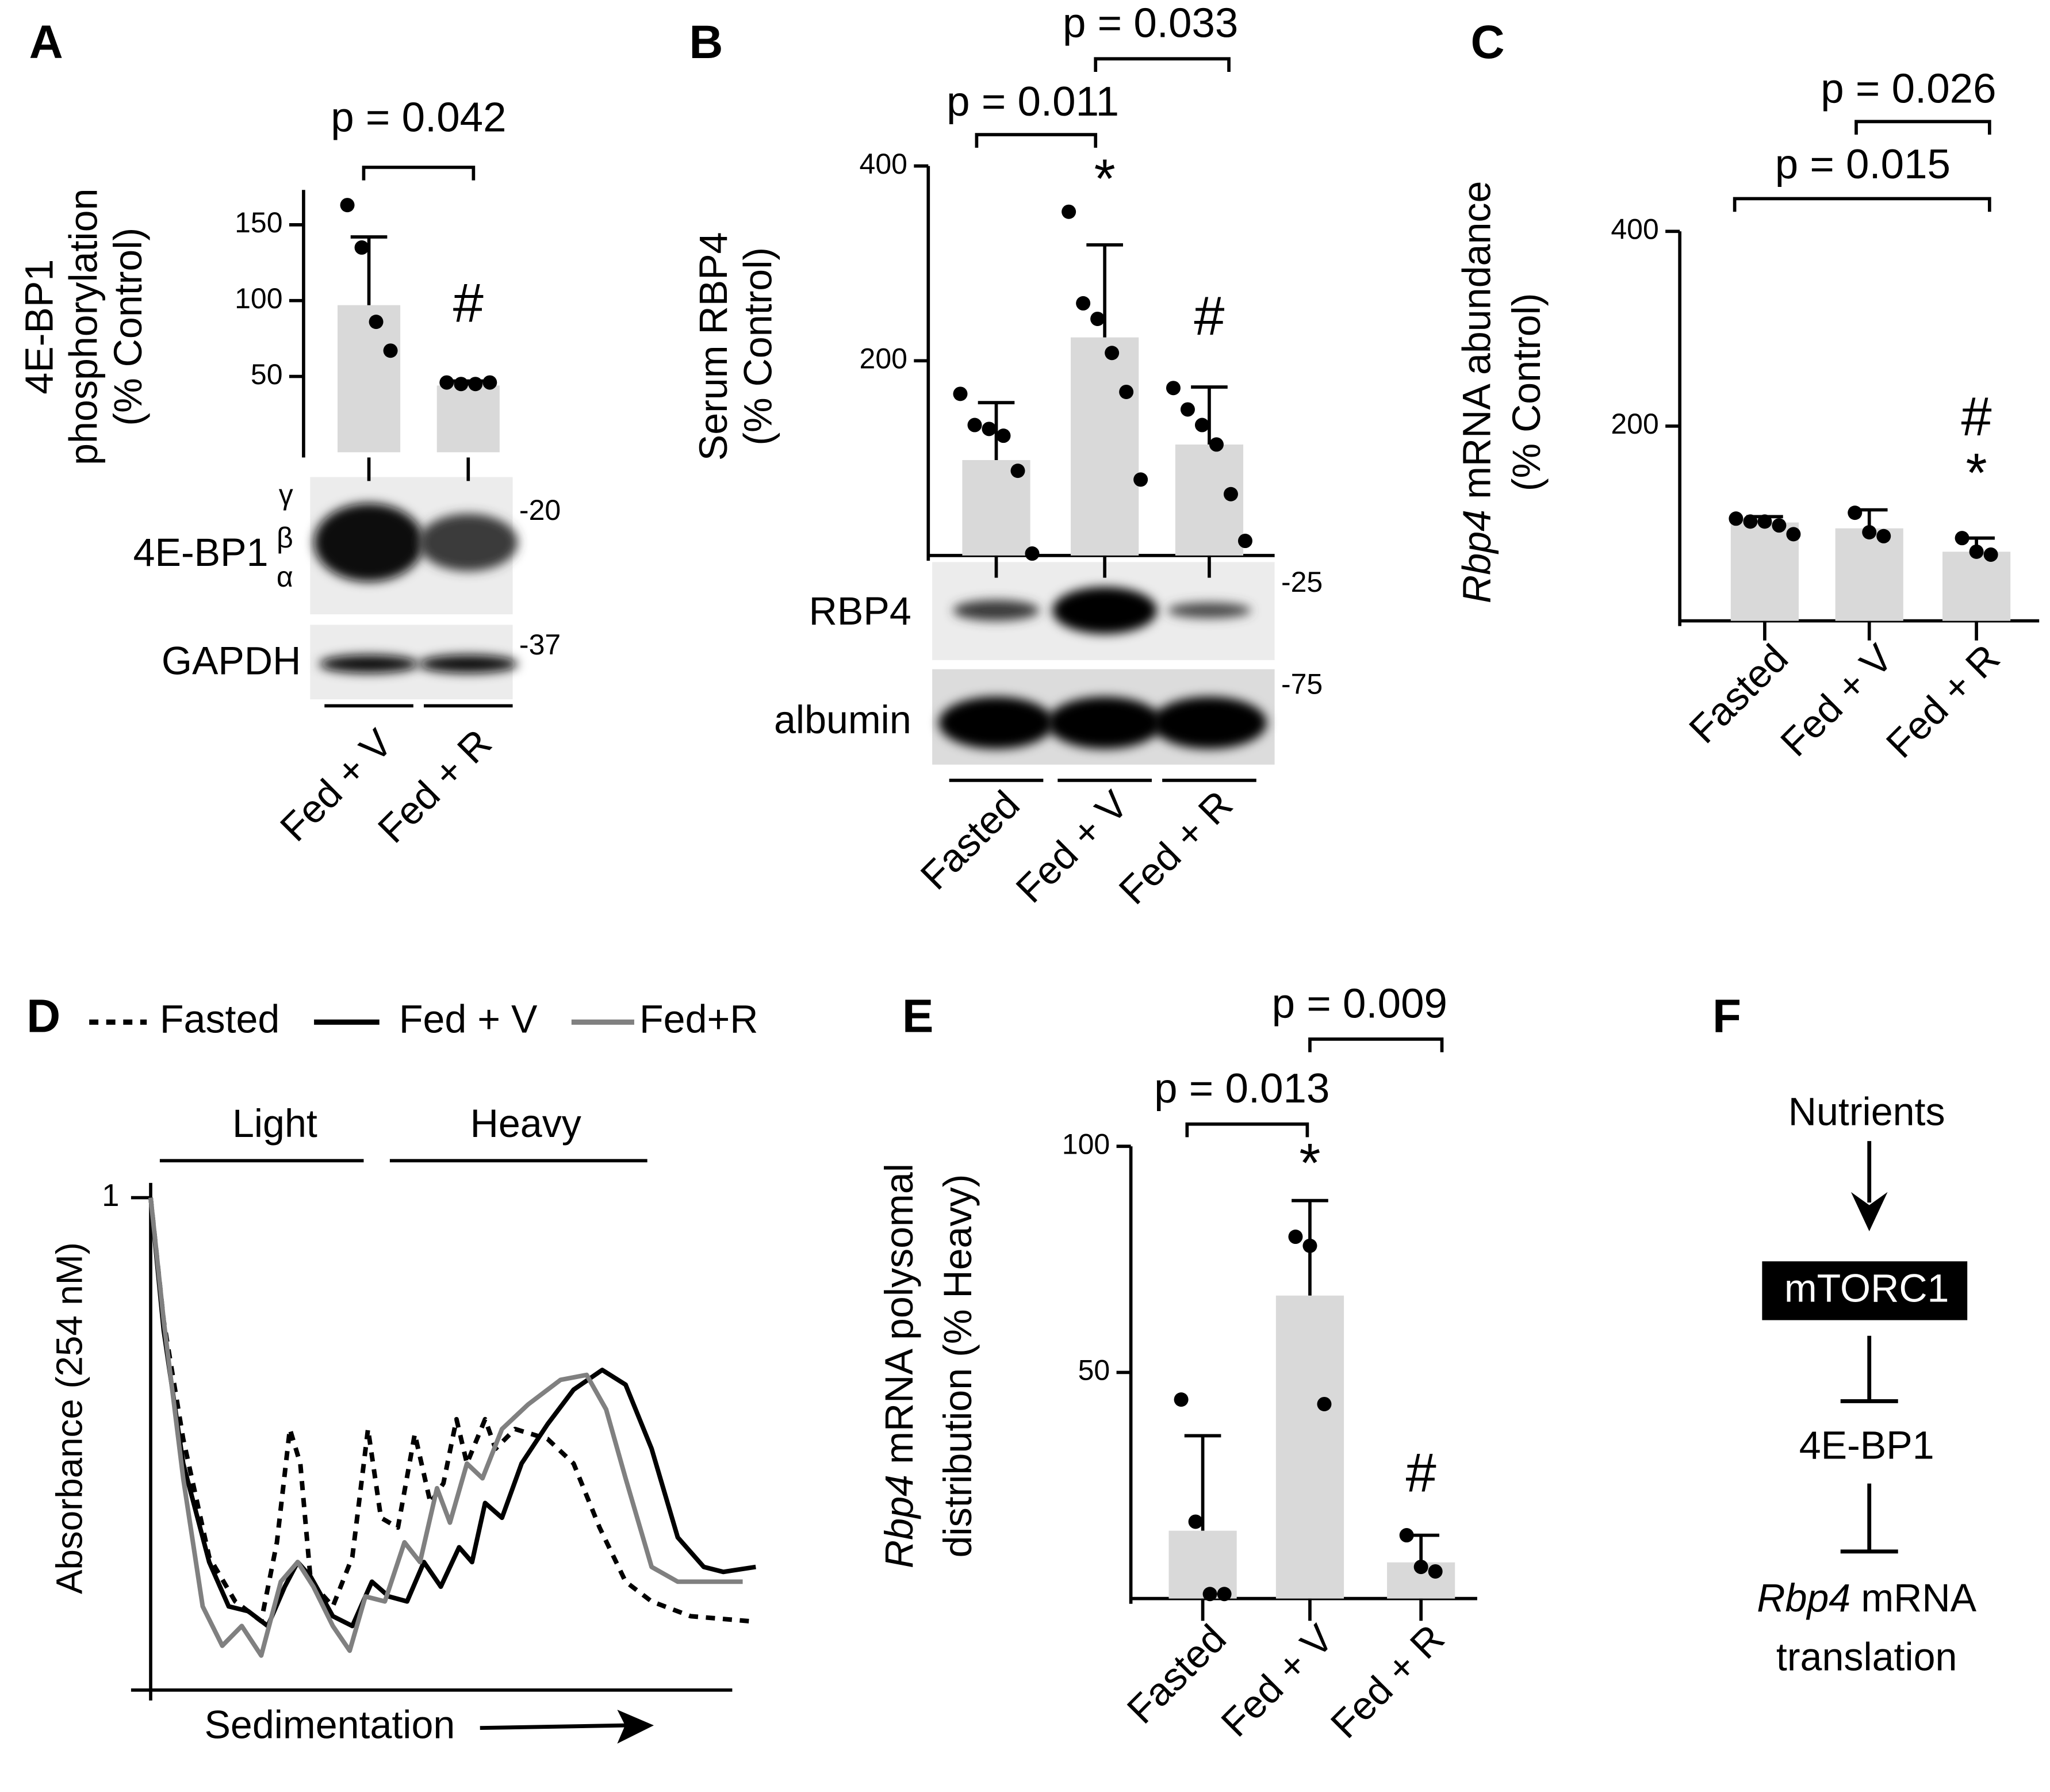  What do you see at coordinates (900, 1521) in the screenshot?
I see `label-part: Rbp4` at bounding box center [900, 1521].